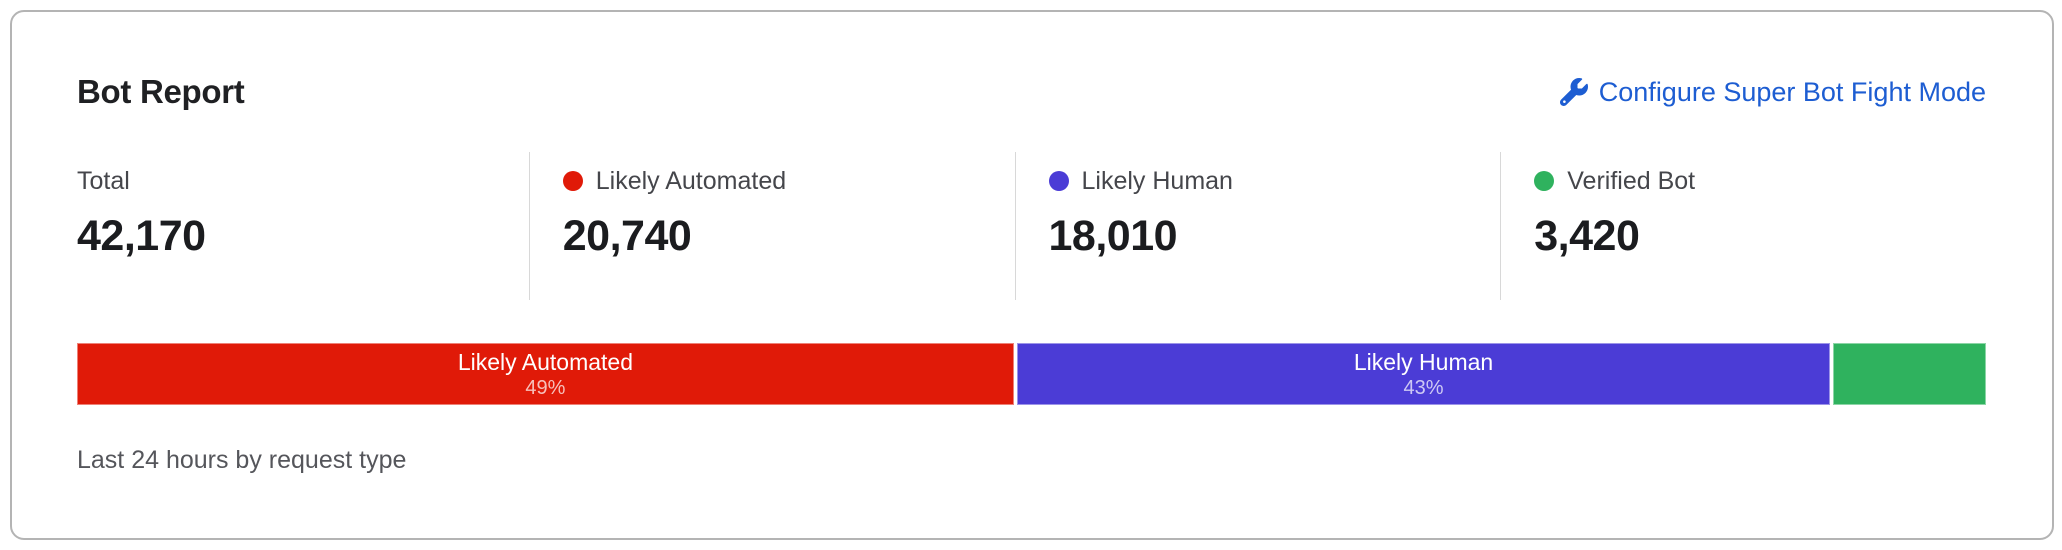  I want to click on bar-segment-likely-automated: Likely Automated 49%, so click(545, 374).